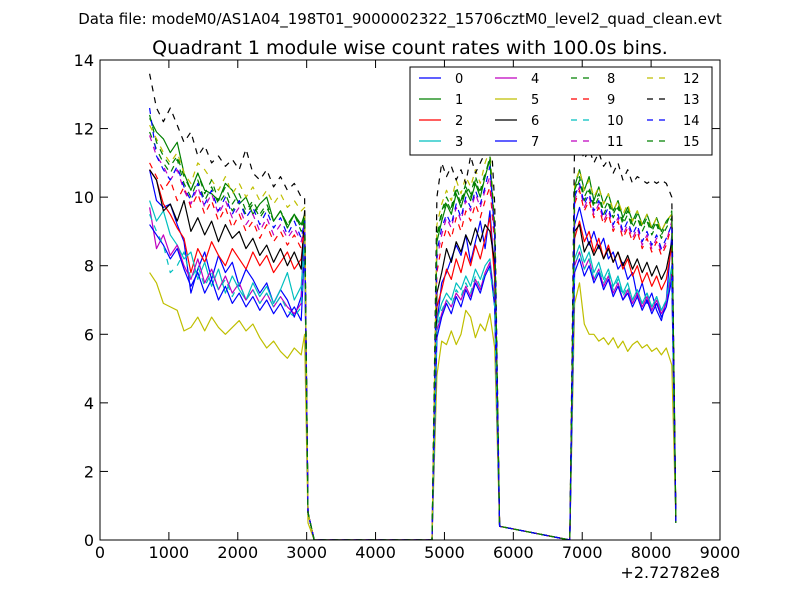 The height and width of the screenshot is (600, 800). What do you see at coordinates (615, 121) in the screenshot?
I see `legend-label-10: 10` at bounding box center [615, 121].